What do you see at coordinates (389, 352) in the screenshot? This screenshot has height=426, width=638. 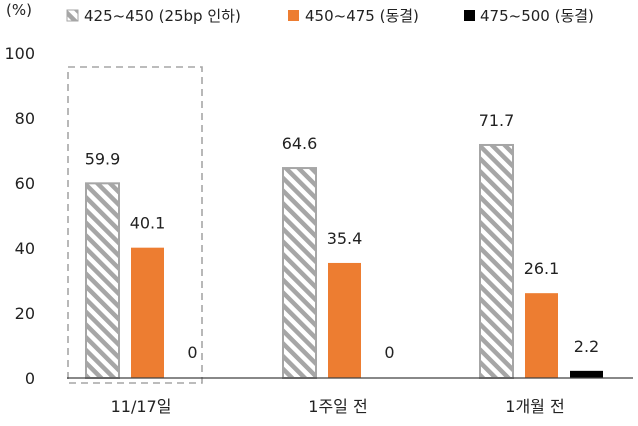 I see `data-label-3-cat-2: 0` at bounding box center [389, 352].